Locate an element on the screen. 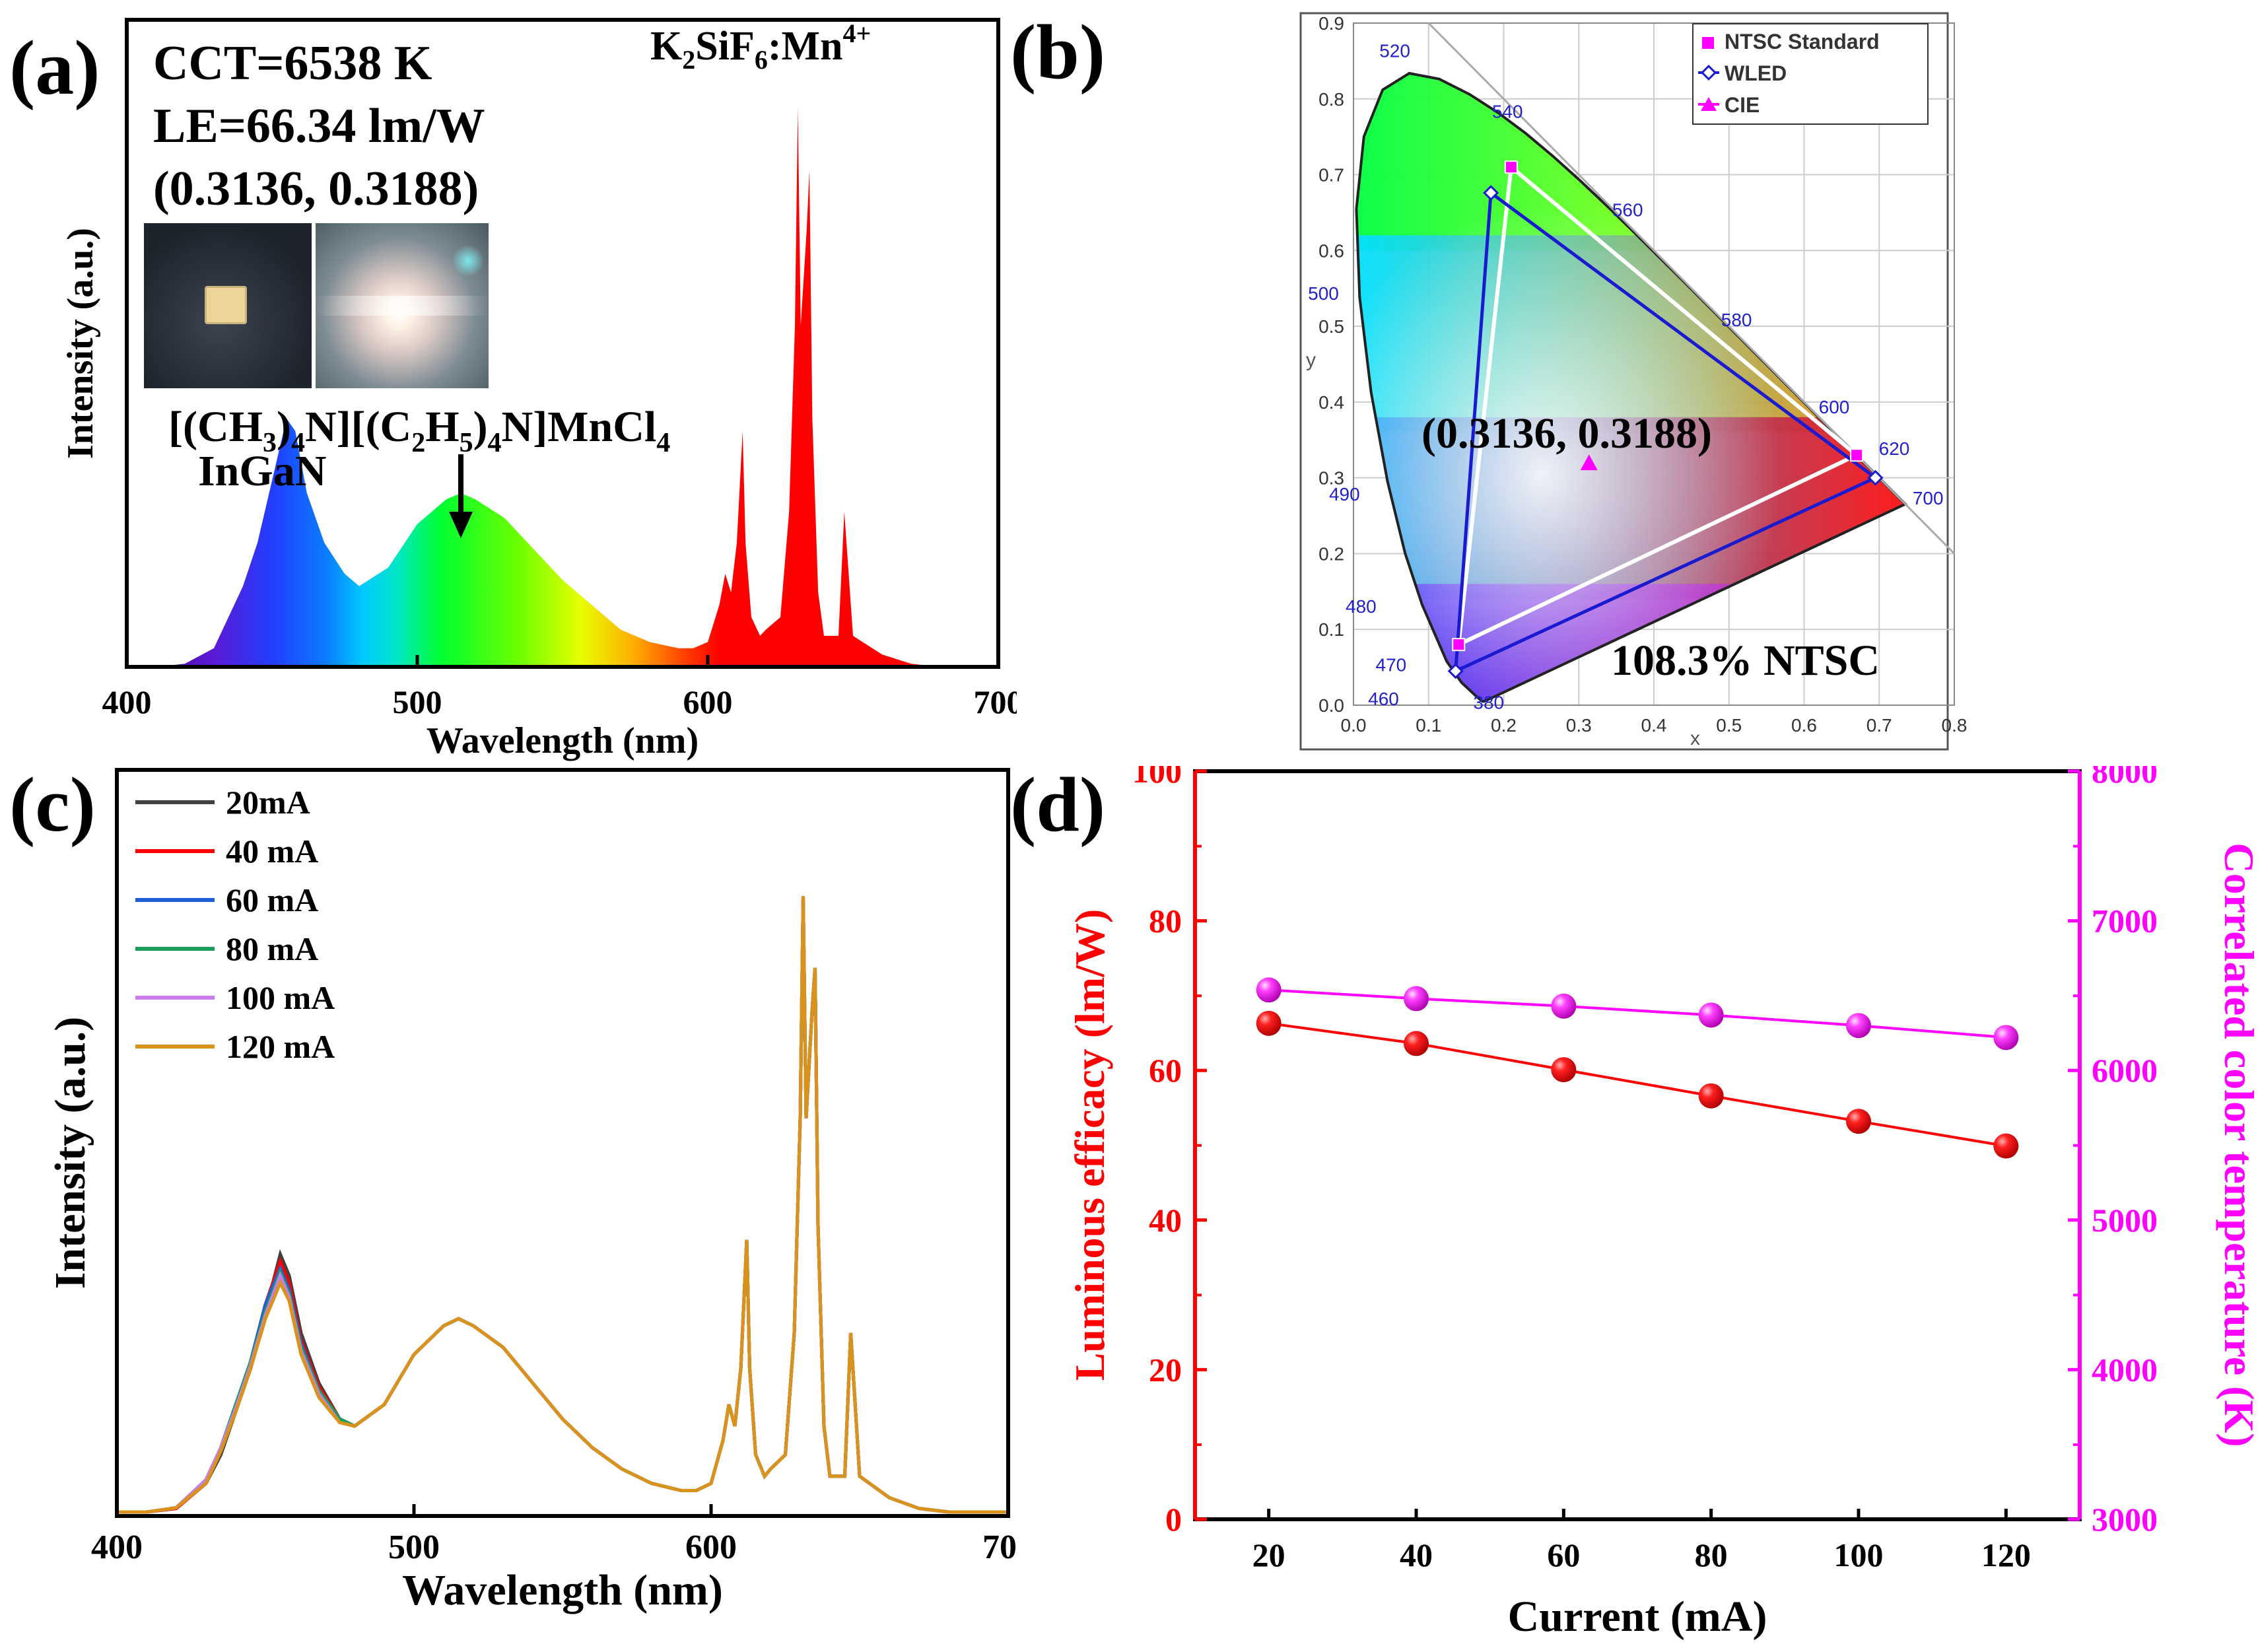 This screenshot has height=1652, width=2258. panel-b-ytick-label: 0.3 is located at coordinates (1331, 478).